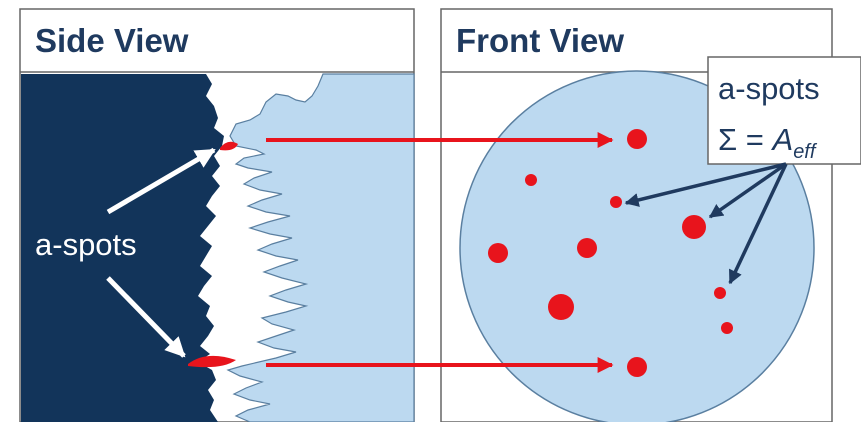 The height and width of the screenshot is (422, 861). Describe the element at coordinates (86, 244) in the screenshot. I see `side-a-spots-label: a-spots` at that location.